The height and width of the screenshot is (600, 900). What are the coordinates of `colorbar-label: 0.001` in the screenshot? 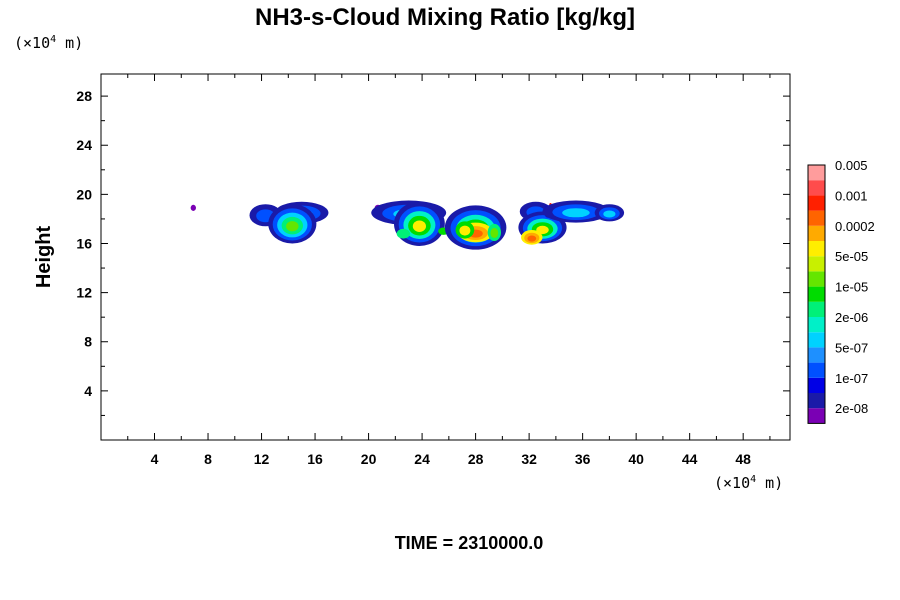 It's located at (851, 195).